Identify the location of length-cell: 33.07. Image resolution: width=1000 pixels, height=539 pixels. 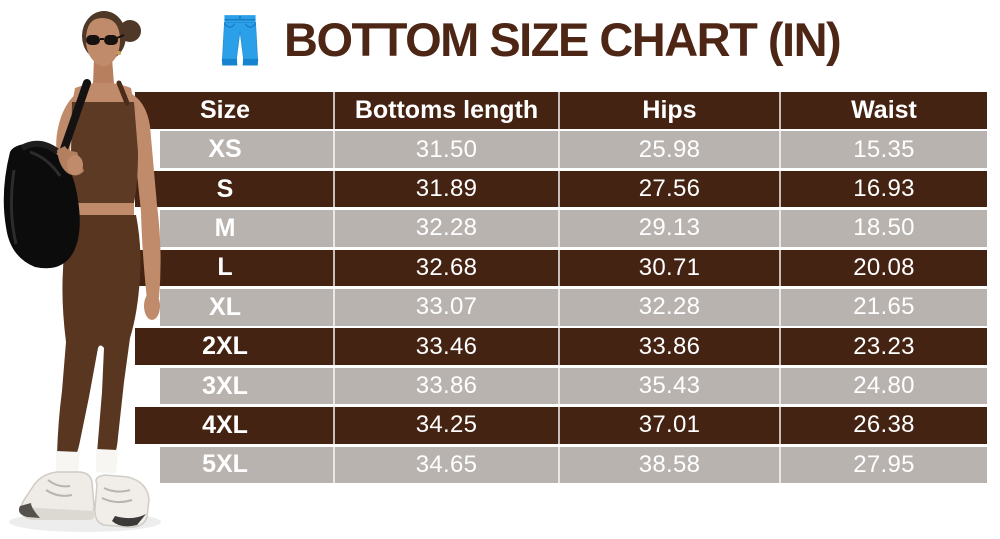
(445, 307).